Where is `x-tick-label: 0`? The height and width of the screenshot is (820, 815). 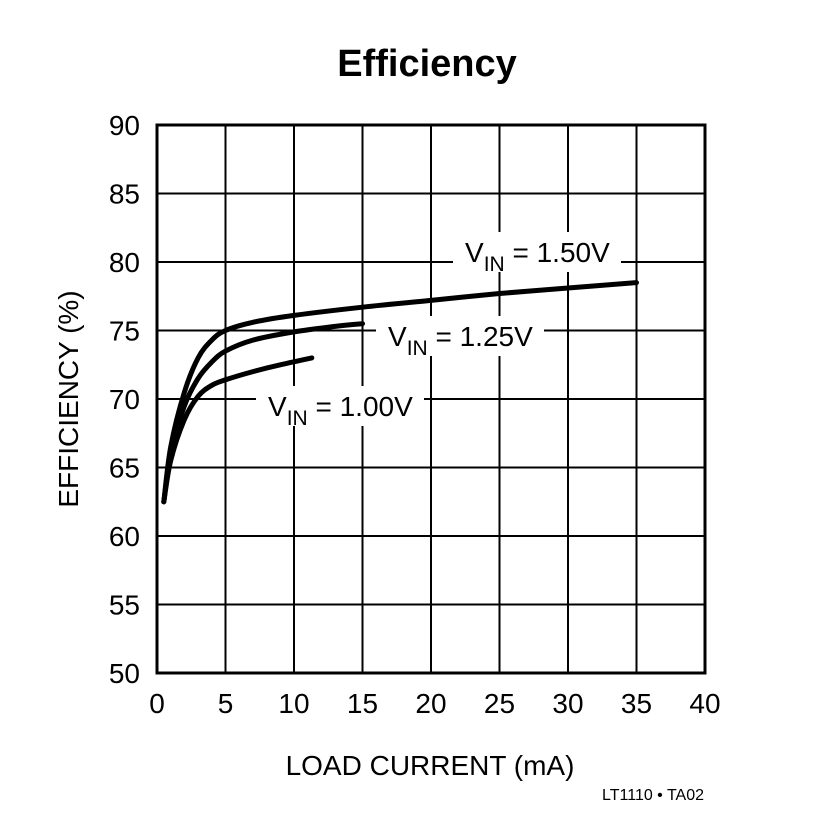
x-tick-label: 0 is located at coordinates (157, 703).